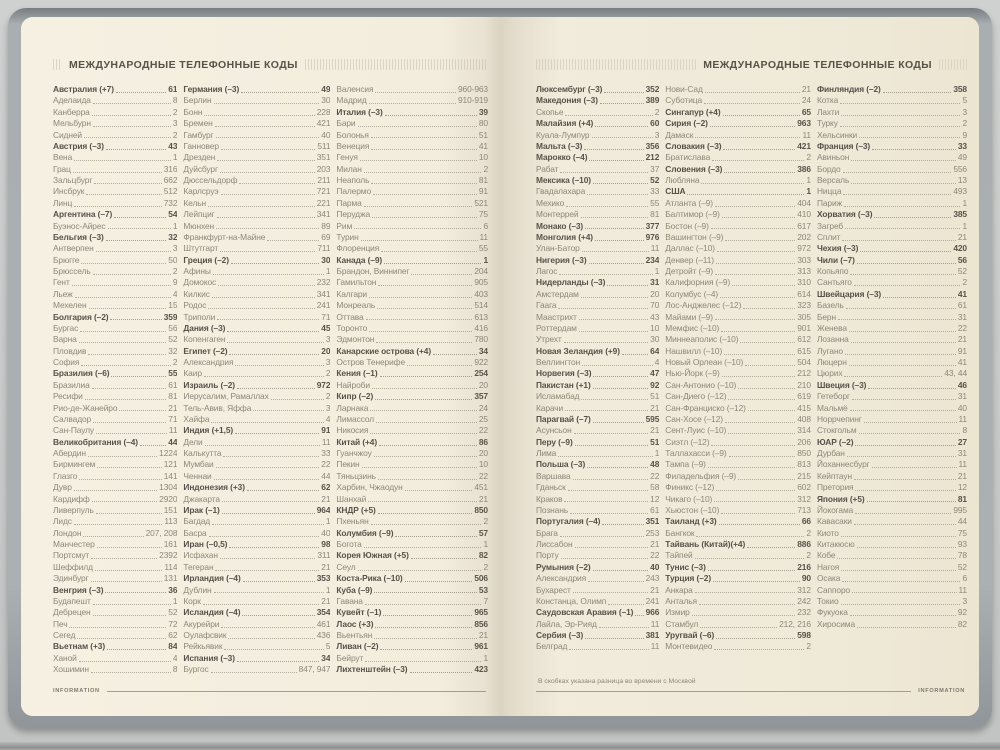 This screenshot has height=750, width=1000. What do you see at coordinates (197, 475) in the screenshot?
I see `country-city-name: Ченнаи` at bounding box center [197, 475].